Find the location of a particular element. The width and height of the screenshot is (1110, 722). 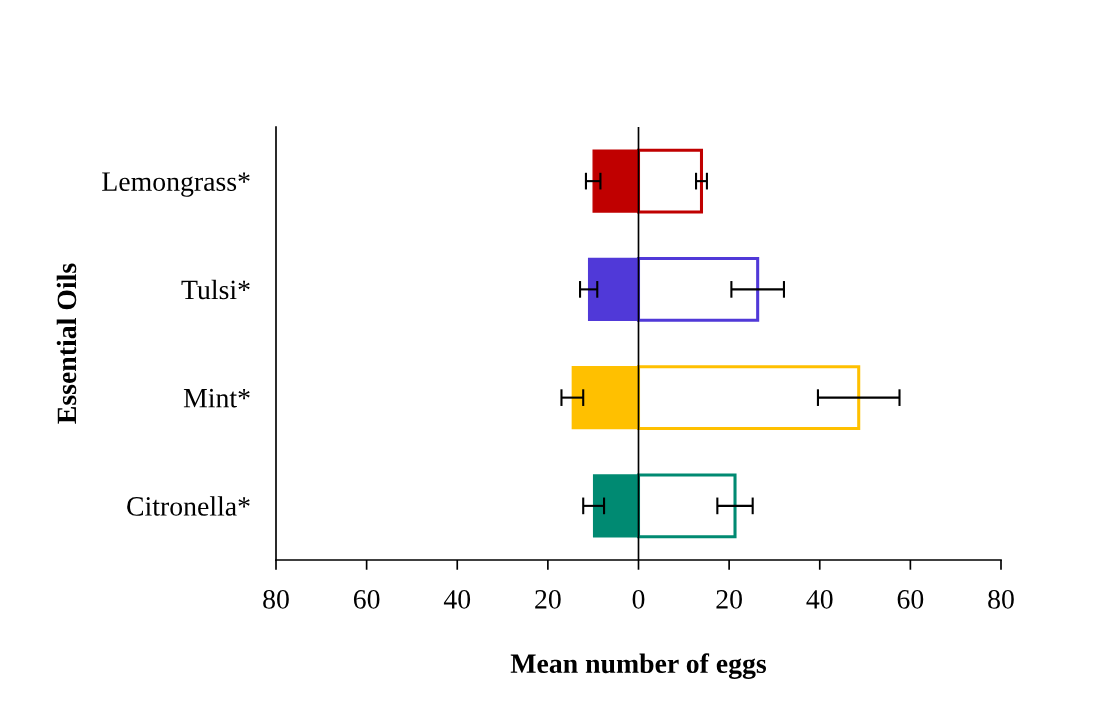

y-tick-label: Mint* is located at coordinates (216, 398).